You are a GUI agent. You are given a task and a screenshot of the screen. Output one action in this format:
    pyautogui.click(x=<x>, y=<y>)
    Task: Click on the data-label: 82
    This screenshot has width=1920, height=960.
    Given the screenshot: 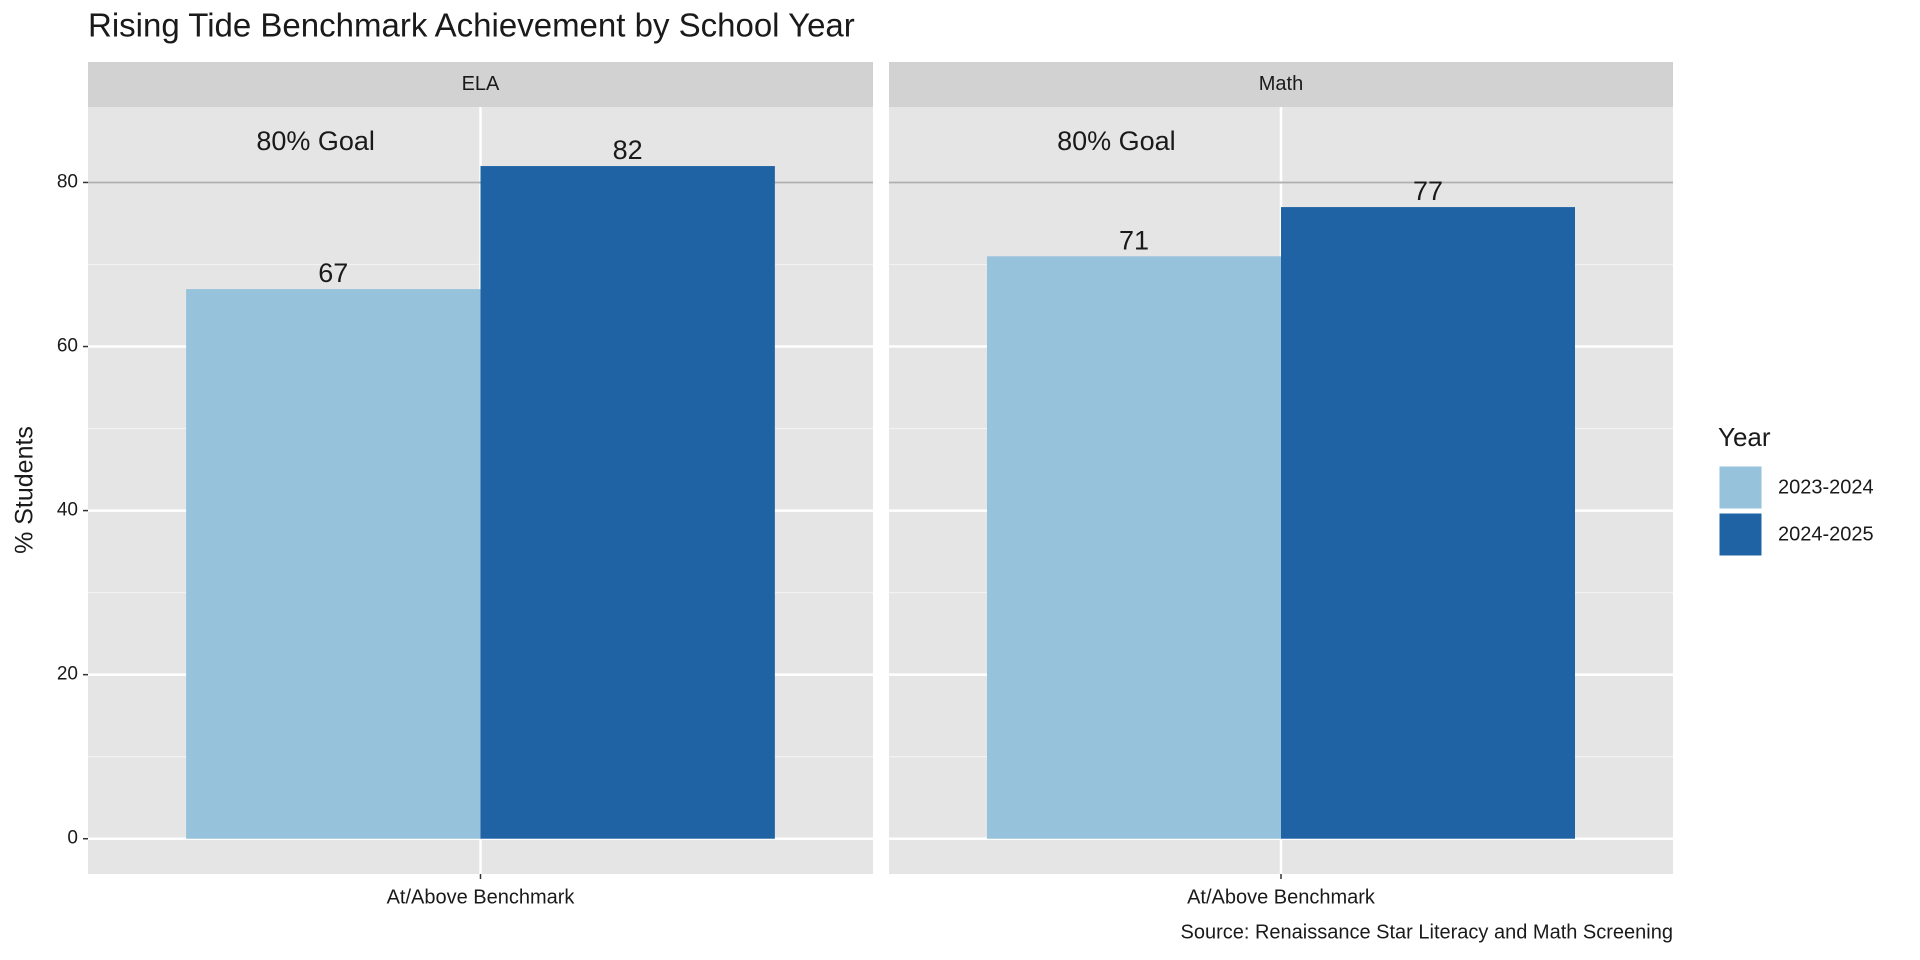 What is the action you would take?
    pyautogui.click(x=628, y=150)
    